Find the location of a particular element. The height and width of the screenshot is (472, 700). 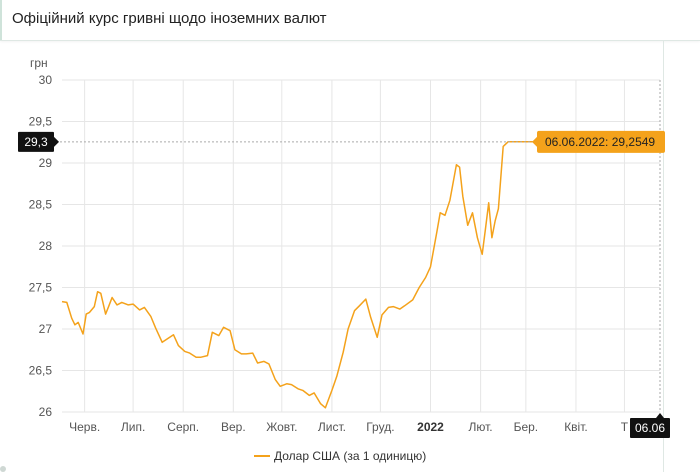

x-tick-label: Вер. is located at coordinates (233, 427).